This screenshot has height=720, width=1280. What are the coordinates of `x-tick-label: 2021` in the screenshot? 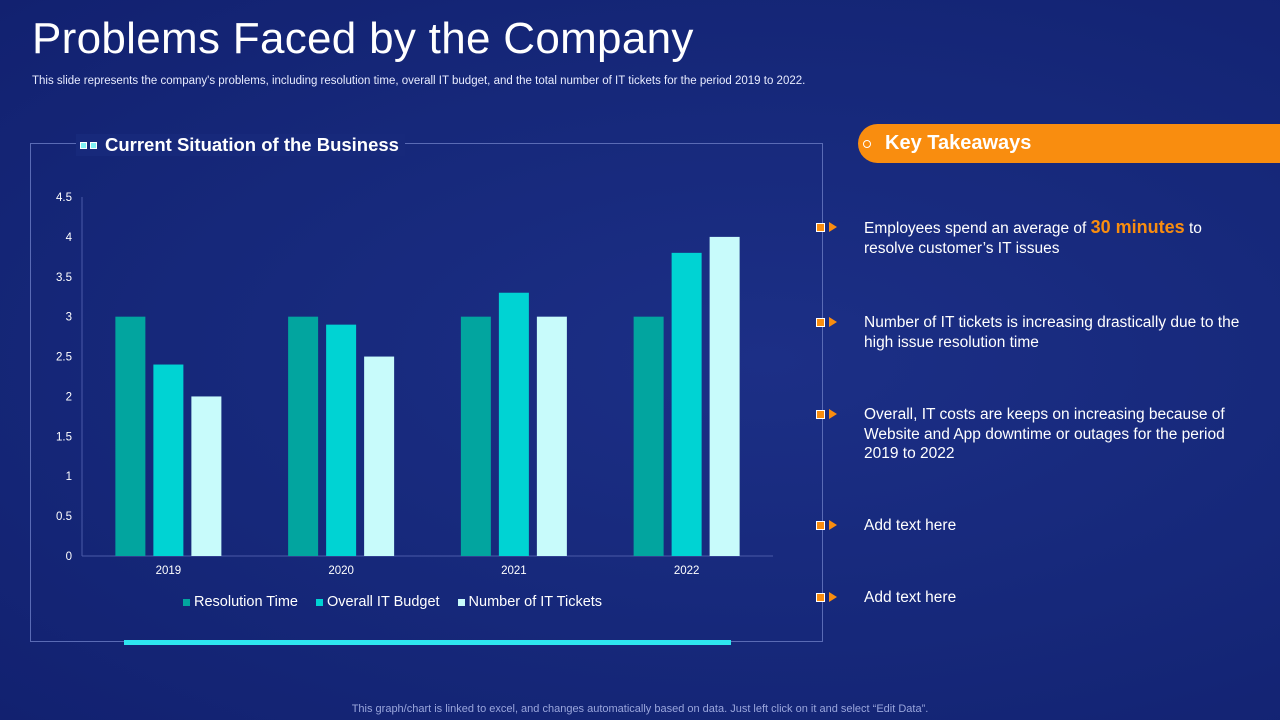 It's located at (514, 571).